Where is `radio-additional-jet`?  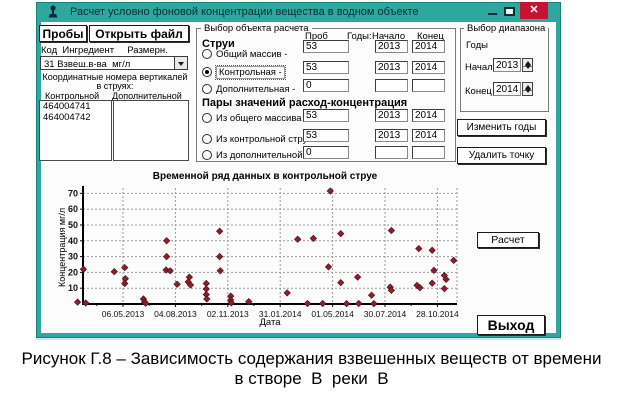
radio-additional-jet is located at coordinates (207, 89).